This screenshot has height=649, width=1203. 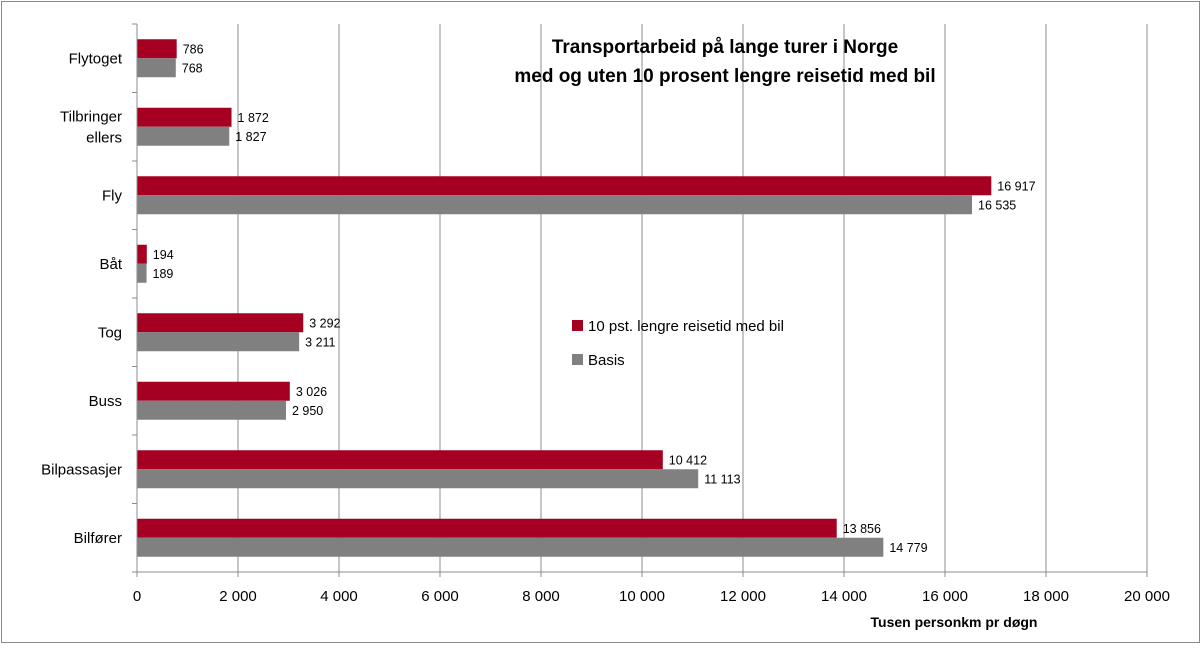 I want to click on x-tick-label: 12 000, so click(x=743, y=596).